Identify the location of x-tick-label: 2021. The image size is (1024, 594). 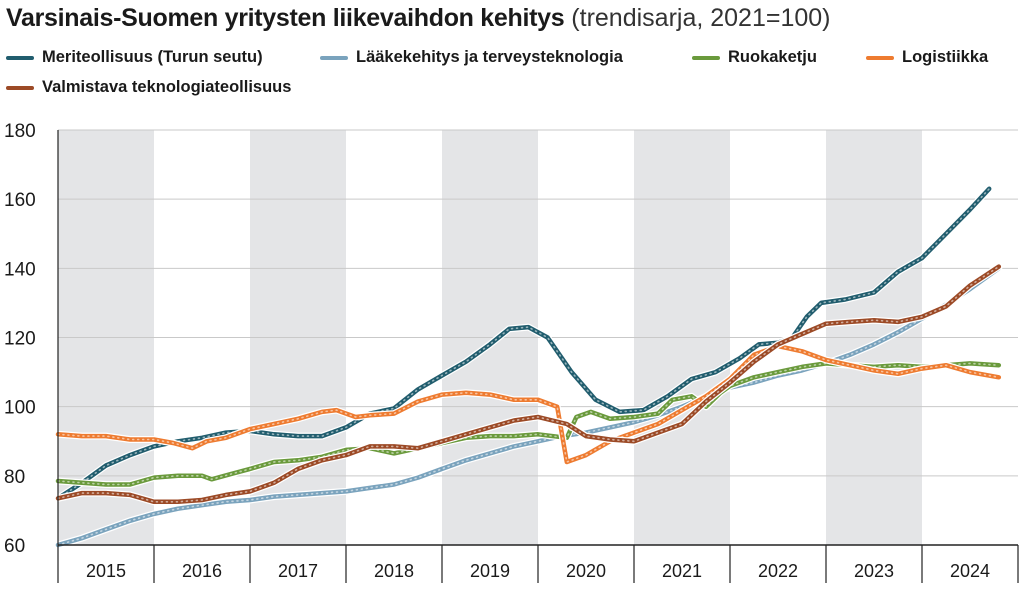
(682, 571).